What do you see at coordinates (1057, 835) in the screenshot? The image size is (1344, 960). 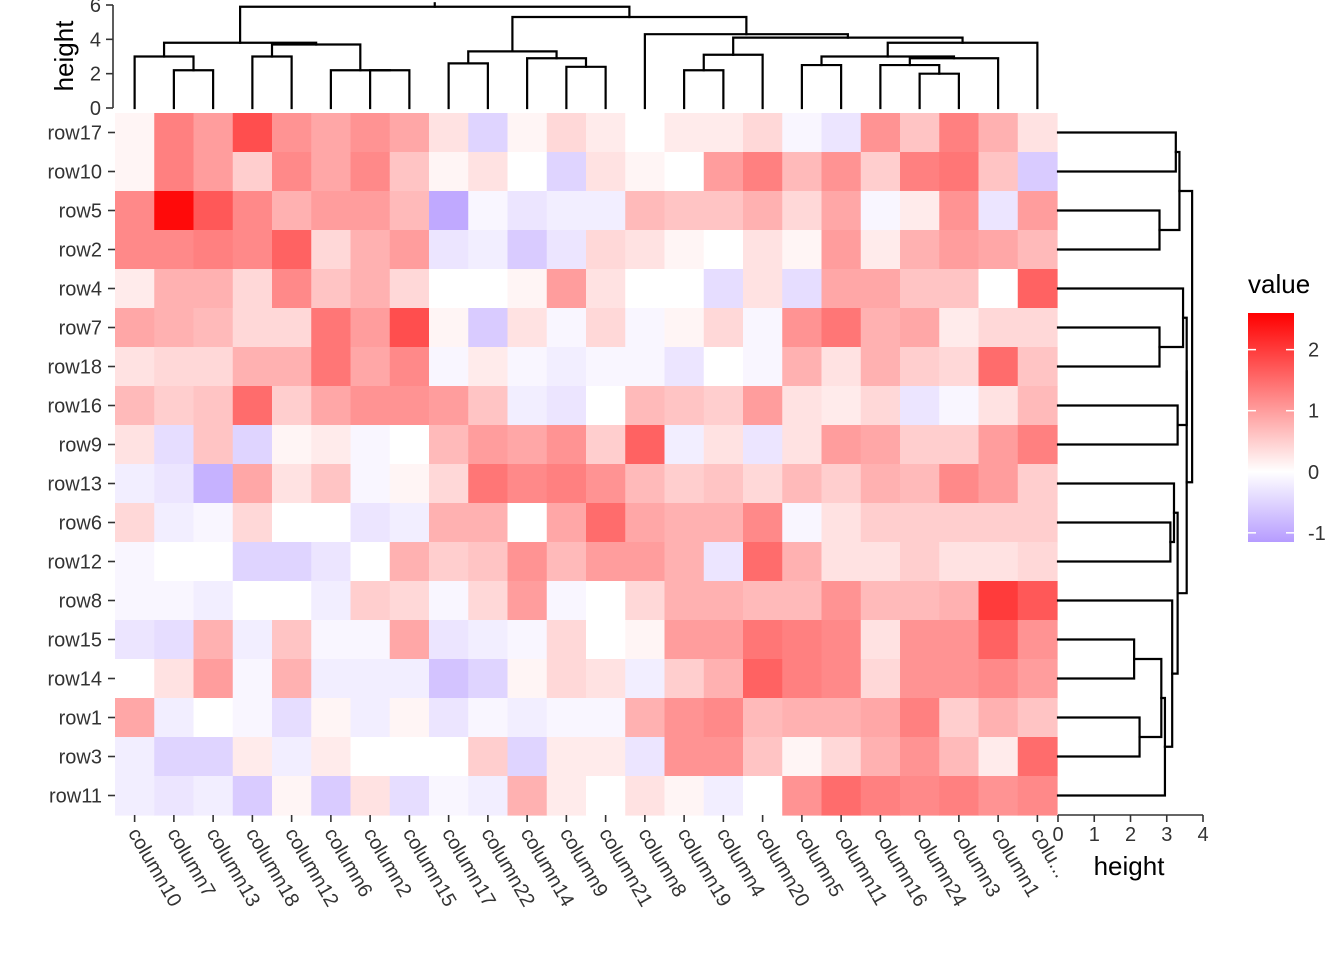 I see `dendrogram-tick-label: 0` at bounding box center [1057, 835].